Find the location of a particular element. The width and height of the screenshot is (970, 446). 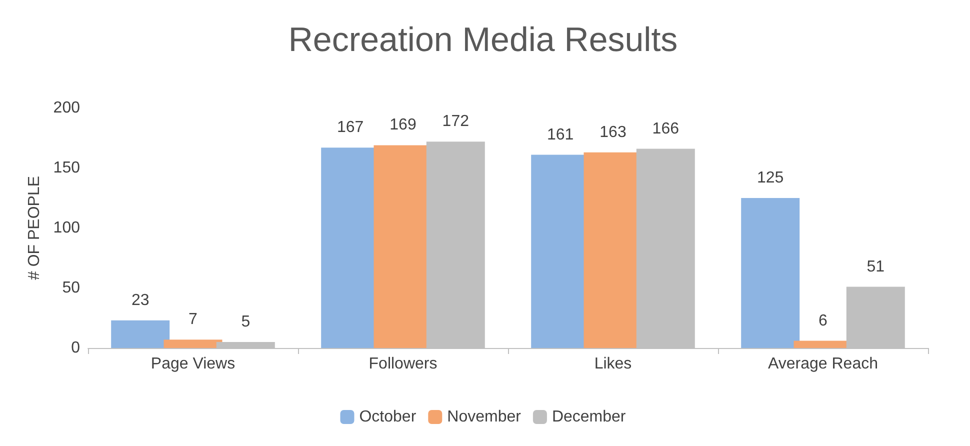

data-label: 161 is located at coordinates (560, 135).